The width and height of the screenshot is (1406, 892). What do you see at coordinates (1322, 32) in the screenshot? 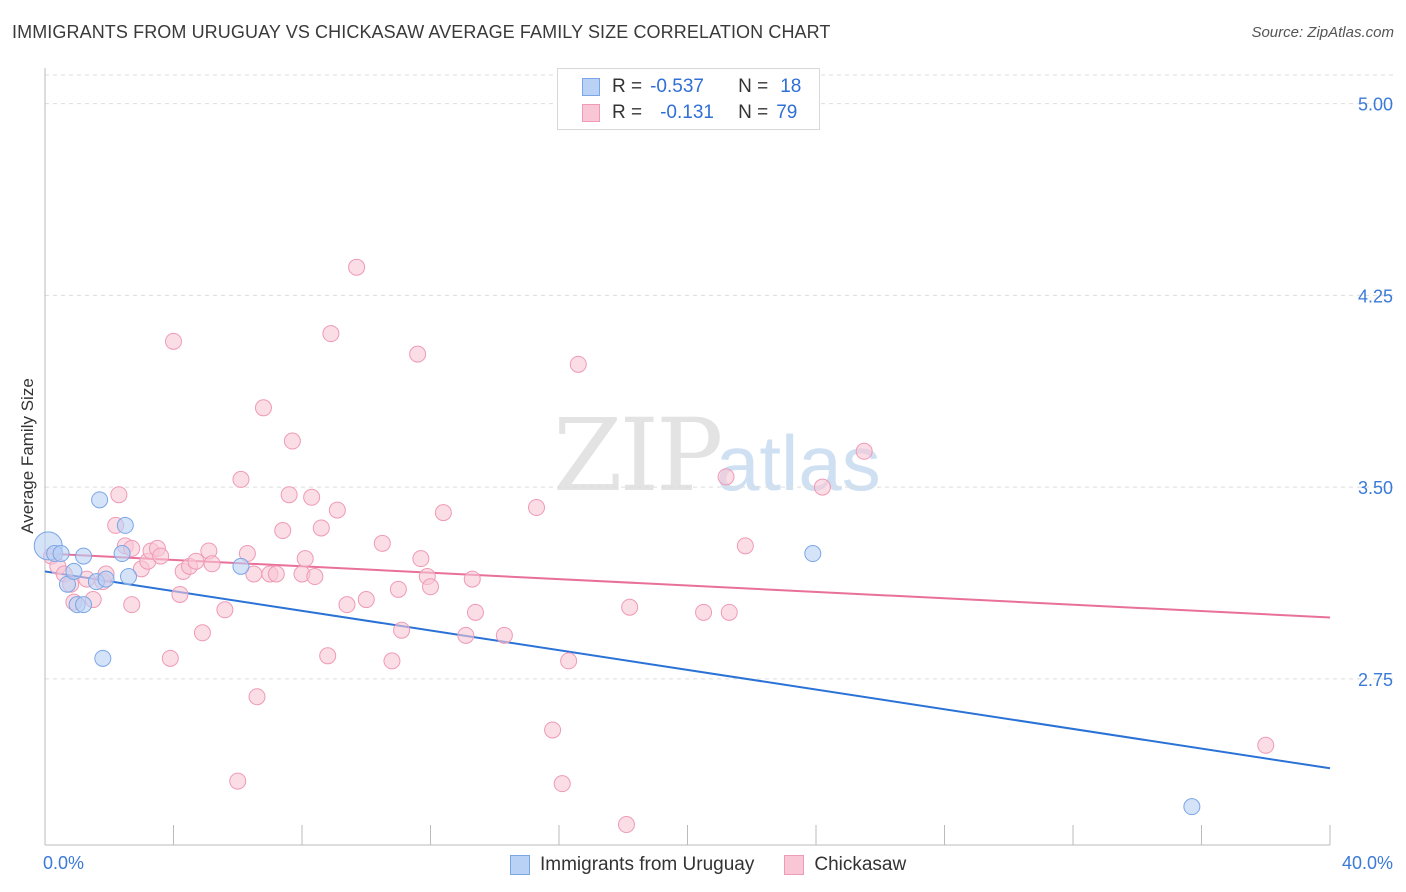
I see `source-label: Source: ZipAtlas.com` at bounding box center [1322, 32].